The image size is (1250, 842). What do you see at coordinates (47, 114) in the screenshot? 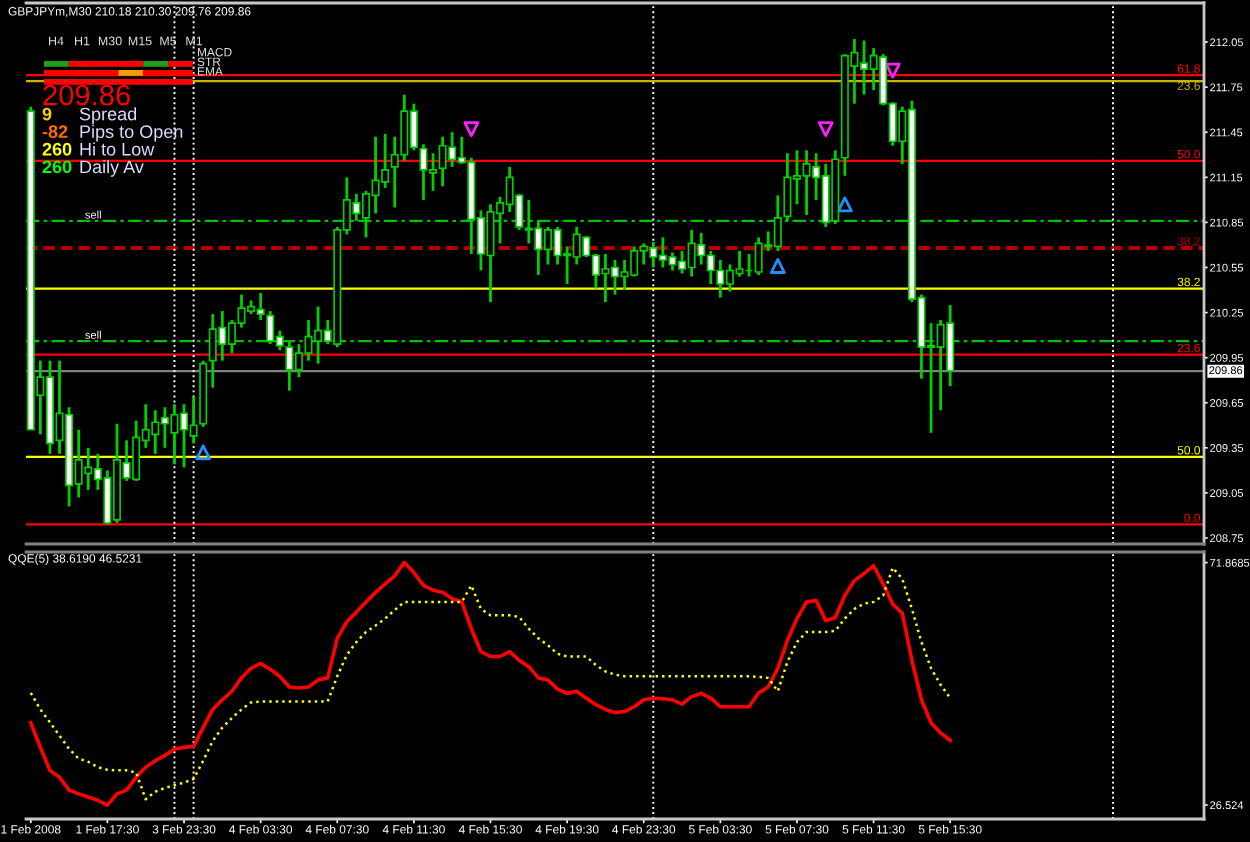
I see `annotation: 9` at bounding box center [47, 114].